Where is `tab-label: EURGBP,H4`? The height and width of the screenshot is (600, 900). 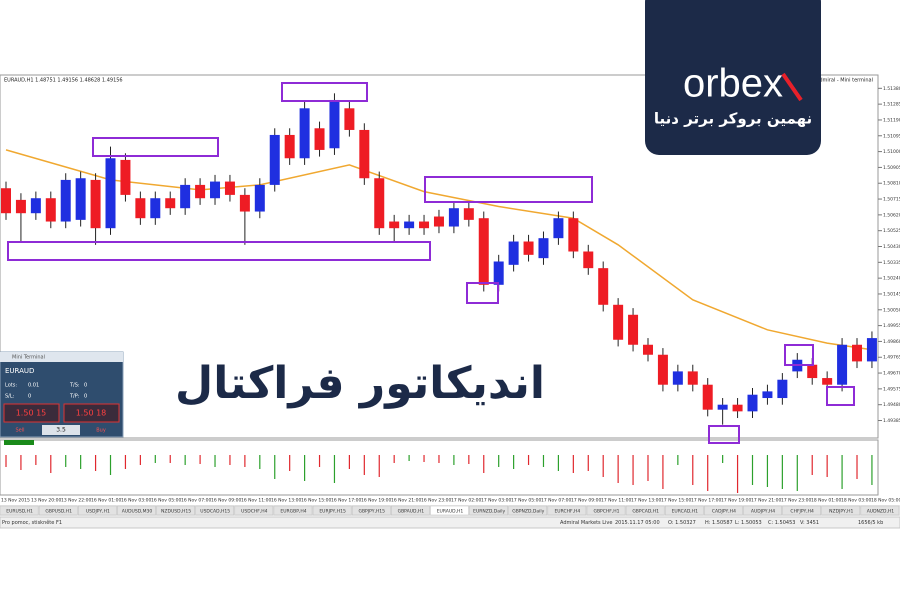
tab-label: EURGBP,H4 is located at coordinates (293, 512).